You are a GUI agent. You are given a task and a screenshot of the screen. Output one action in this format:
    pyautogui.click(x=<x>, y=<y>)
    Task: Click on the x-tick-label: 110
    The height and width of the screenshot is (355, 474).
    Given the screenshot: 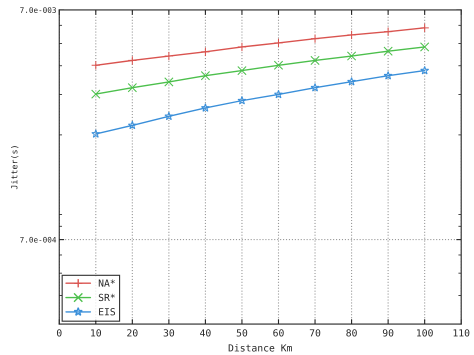 What is the action you would take?
    pyautogui.click(x=462, y=333)
    